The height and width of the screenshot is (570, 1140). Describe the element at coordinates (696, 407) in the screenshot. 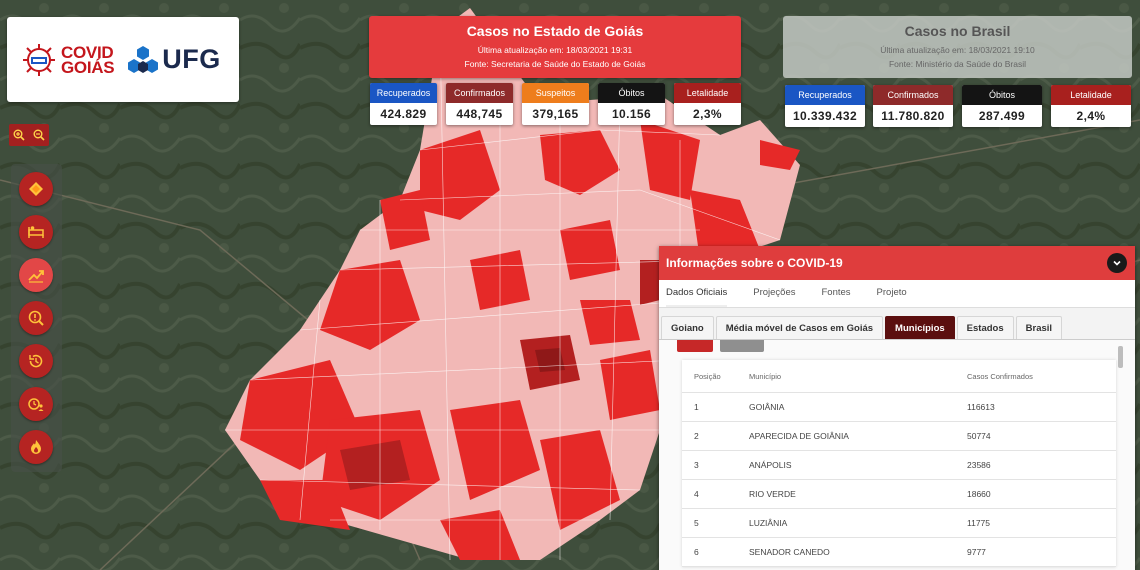

I see `cell-position: 1` at that location.